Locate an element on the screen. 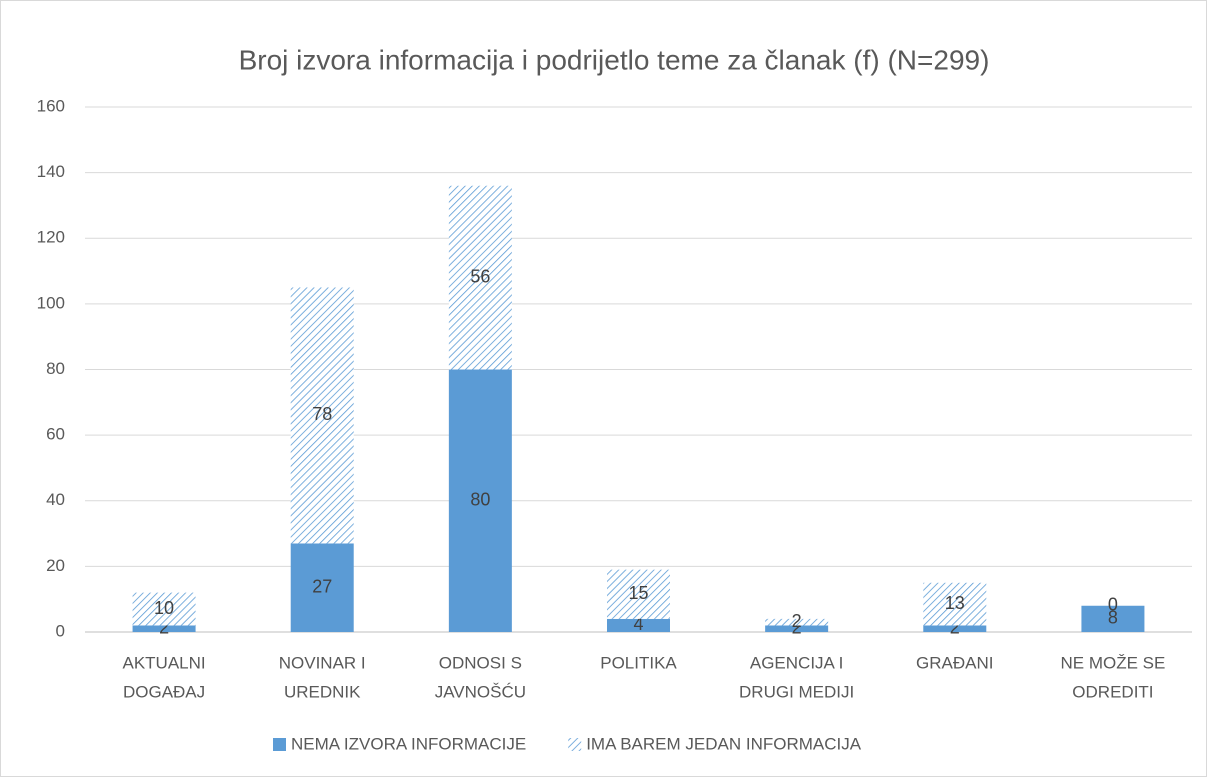 This screenshot has height=778, width=1208. data-label: 13 is located at coordinates (955, 603).